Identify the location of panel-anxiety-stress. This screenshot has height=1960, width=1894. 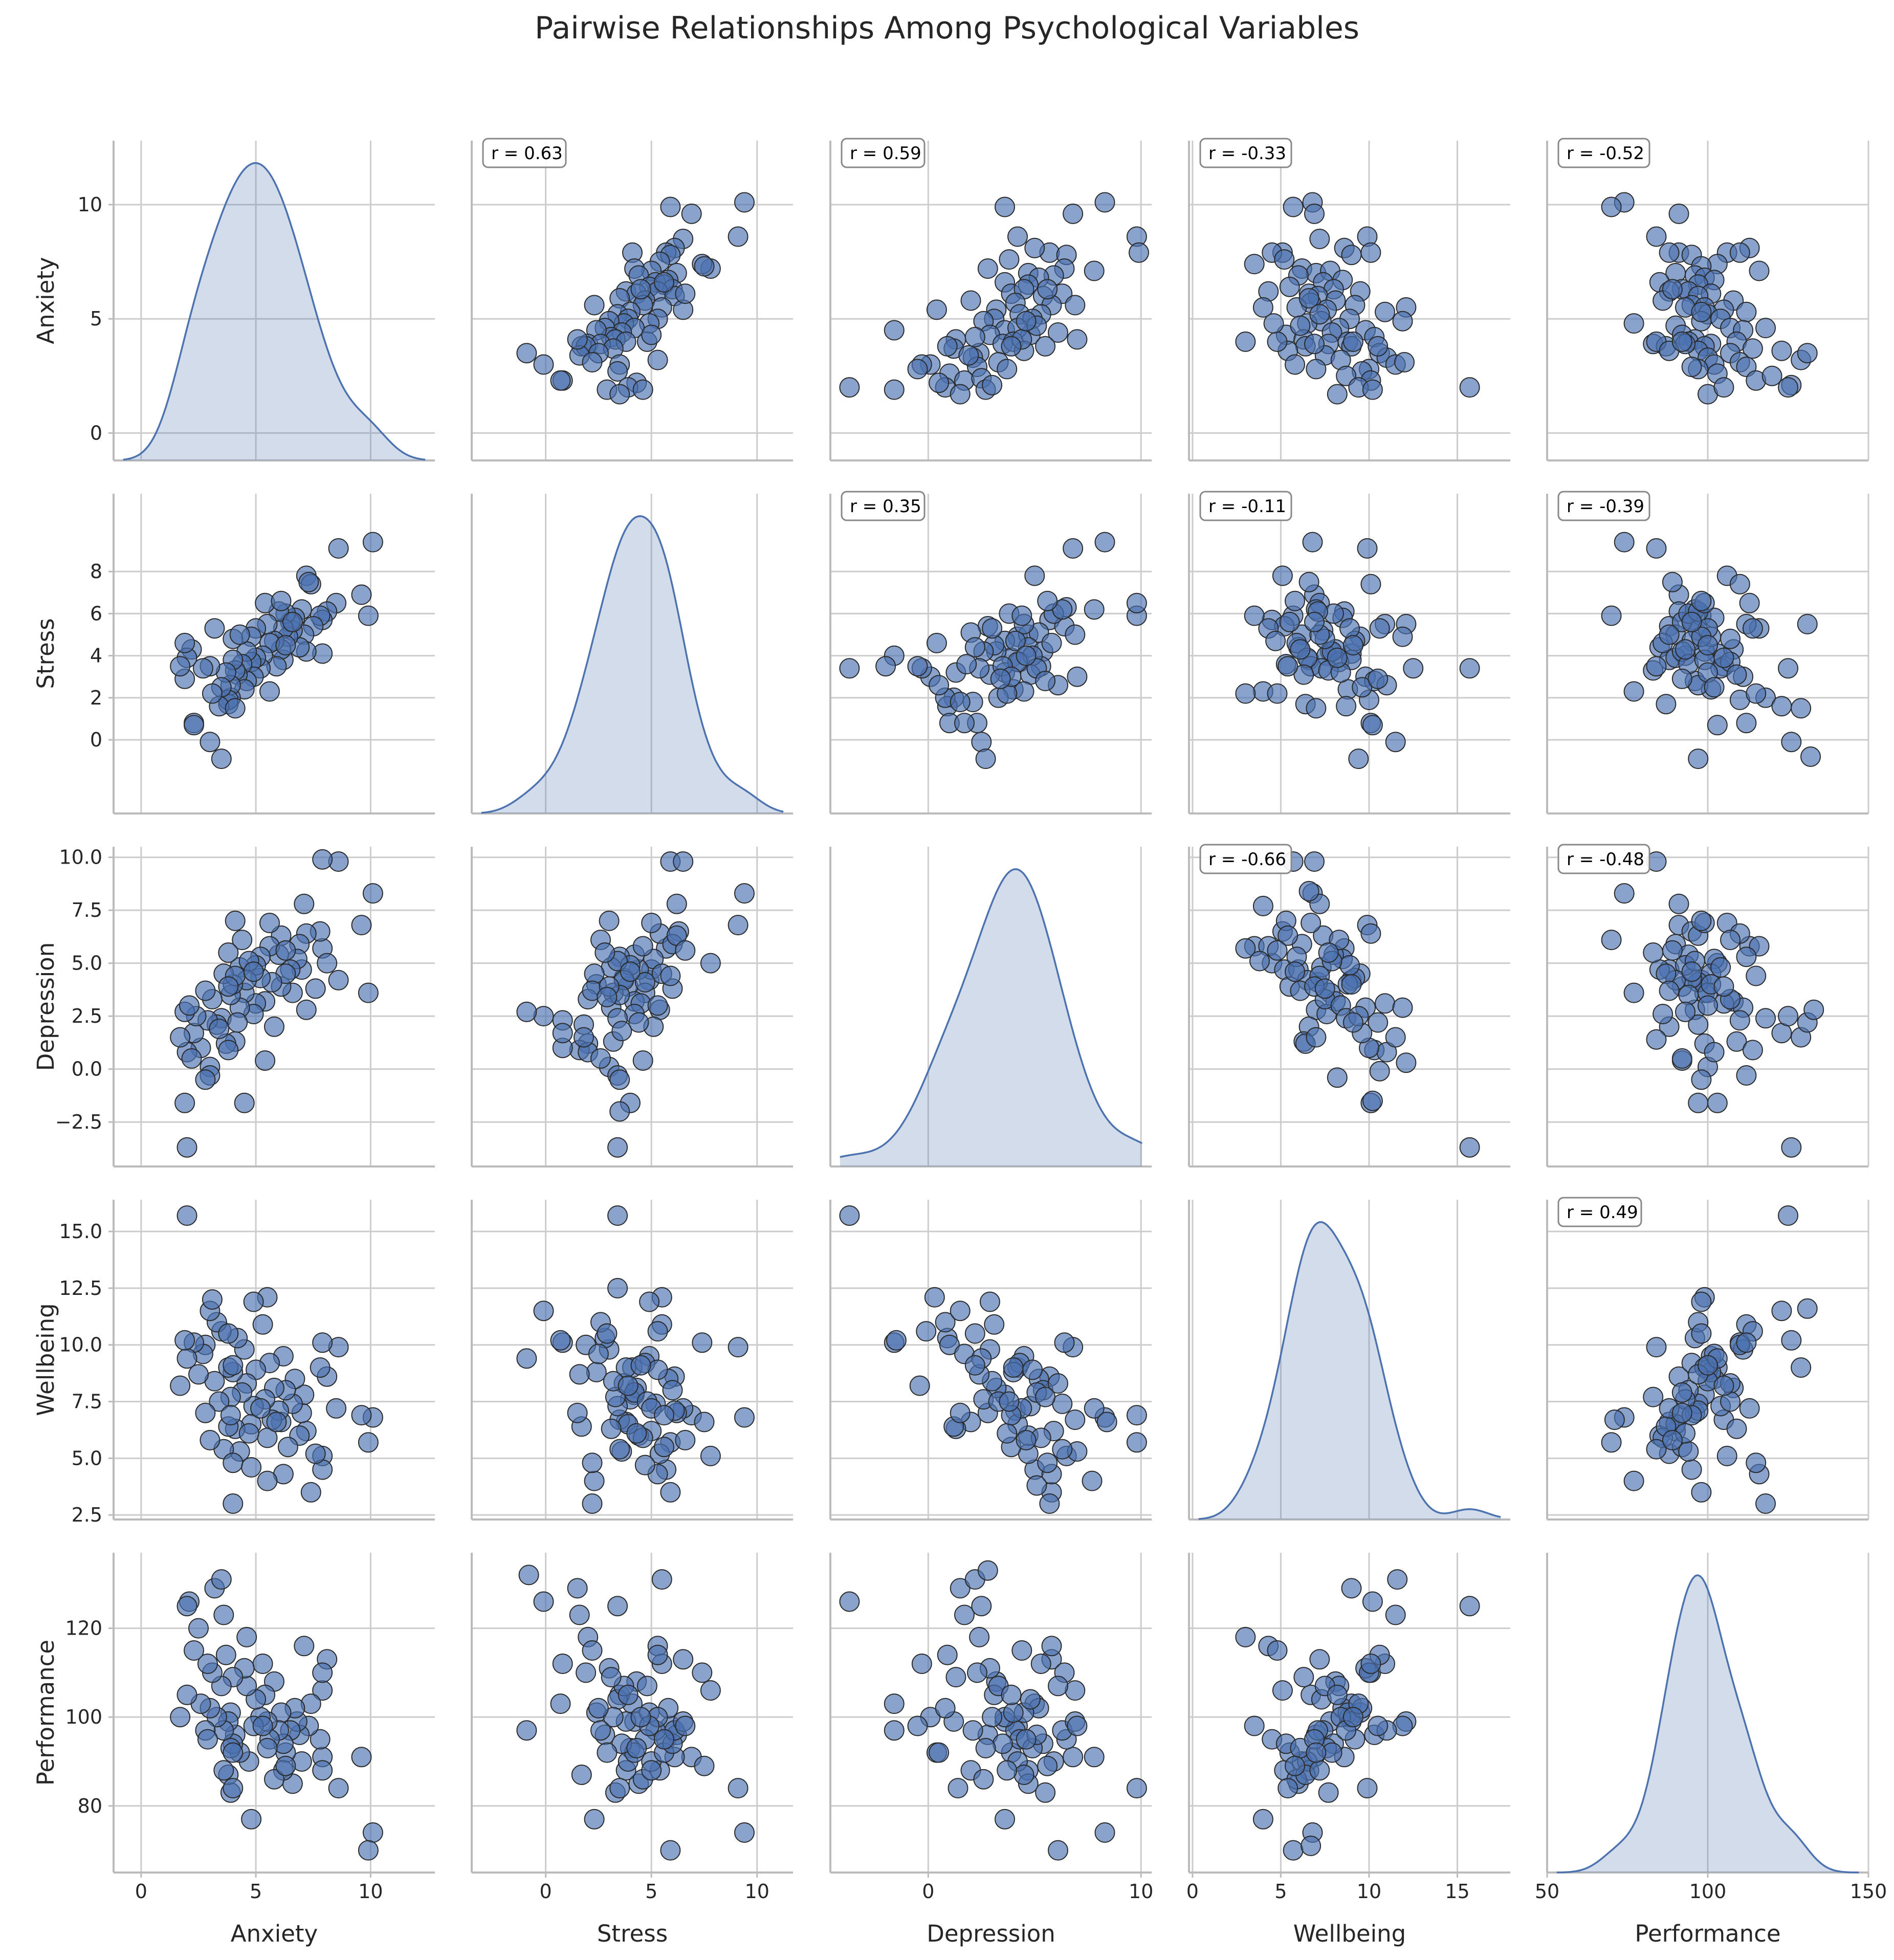
(632, 301).